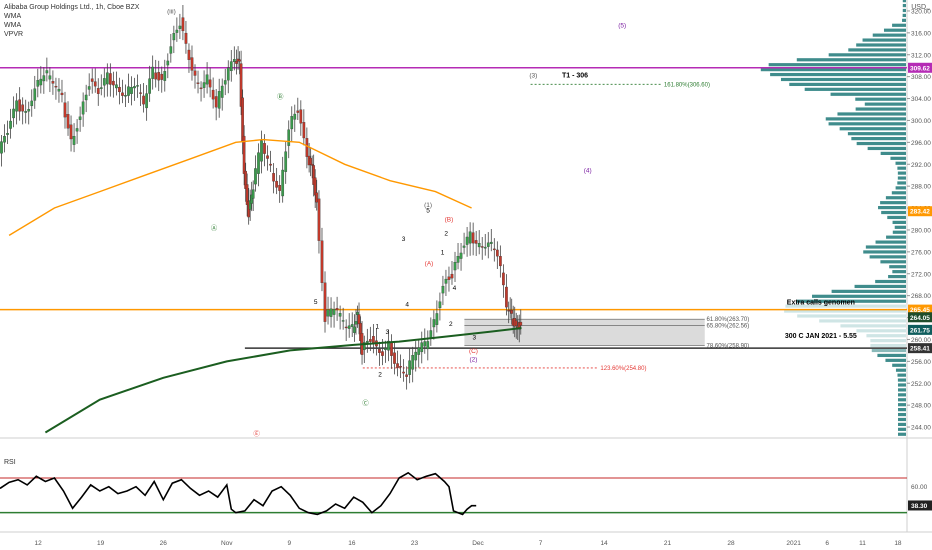 This screenshot has width=932, height=550. Describe the element at coordinates (921, 11) in the screenshot. I see `y-tick-label: 320.00` at that location.